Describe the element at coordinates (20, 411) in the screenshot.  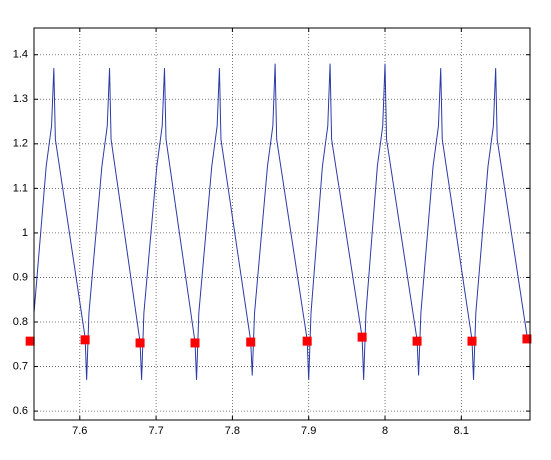
I see `y-tick-label: 0.6` at that location.